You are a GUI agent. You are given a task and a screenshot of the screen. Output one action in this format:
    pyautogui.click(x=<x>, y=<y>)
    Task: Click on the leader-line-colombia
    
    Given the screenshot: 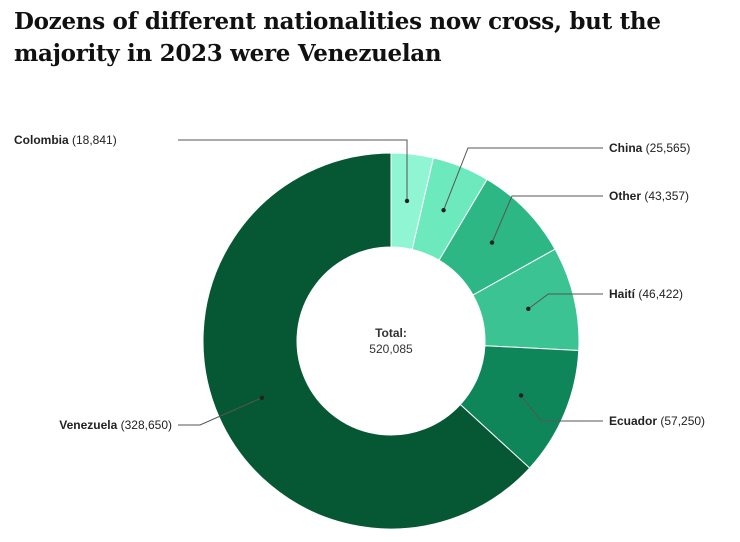 What is the action you would take?
    pyautogui.click(x=293, y=170)
    